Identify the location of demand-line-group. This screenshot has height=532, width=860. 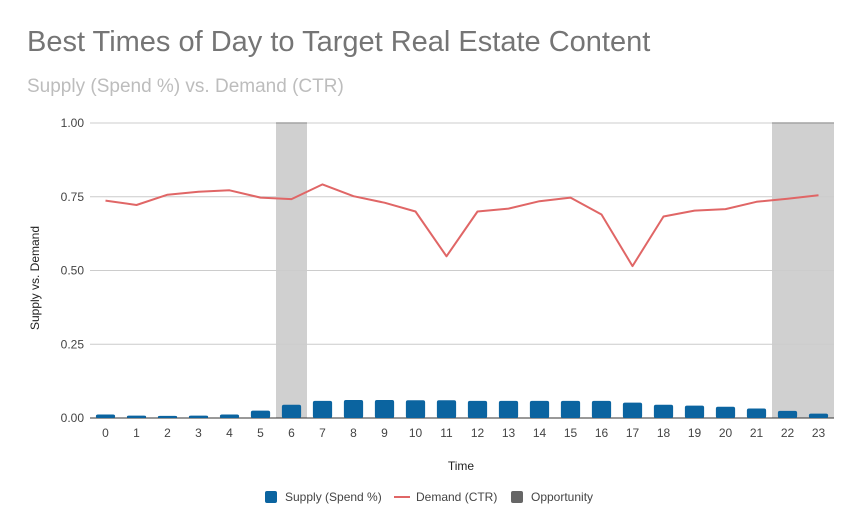
(462, 225).